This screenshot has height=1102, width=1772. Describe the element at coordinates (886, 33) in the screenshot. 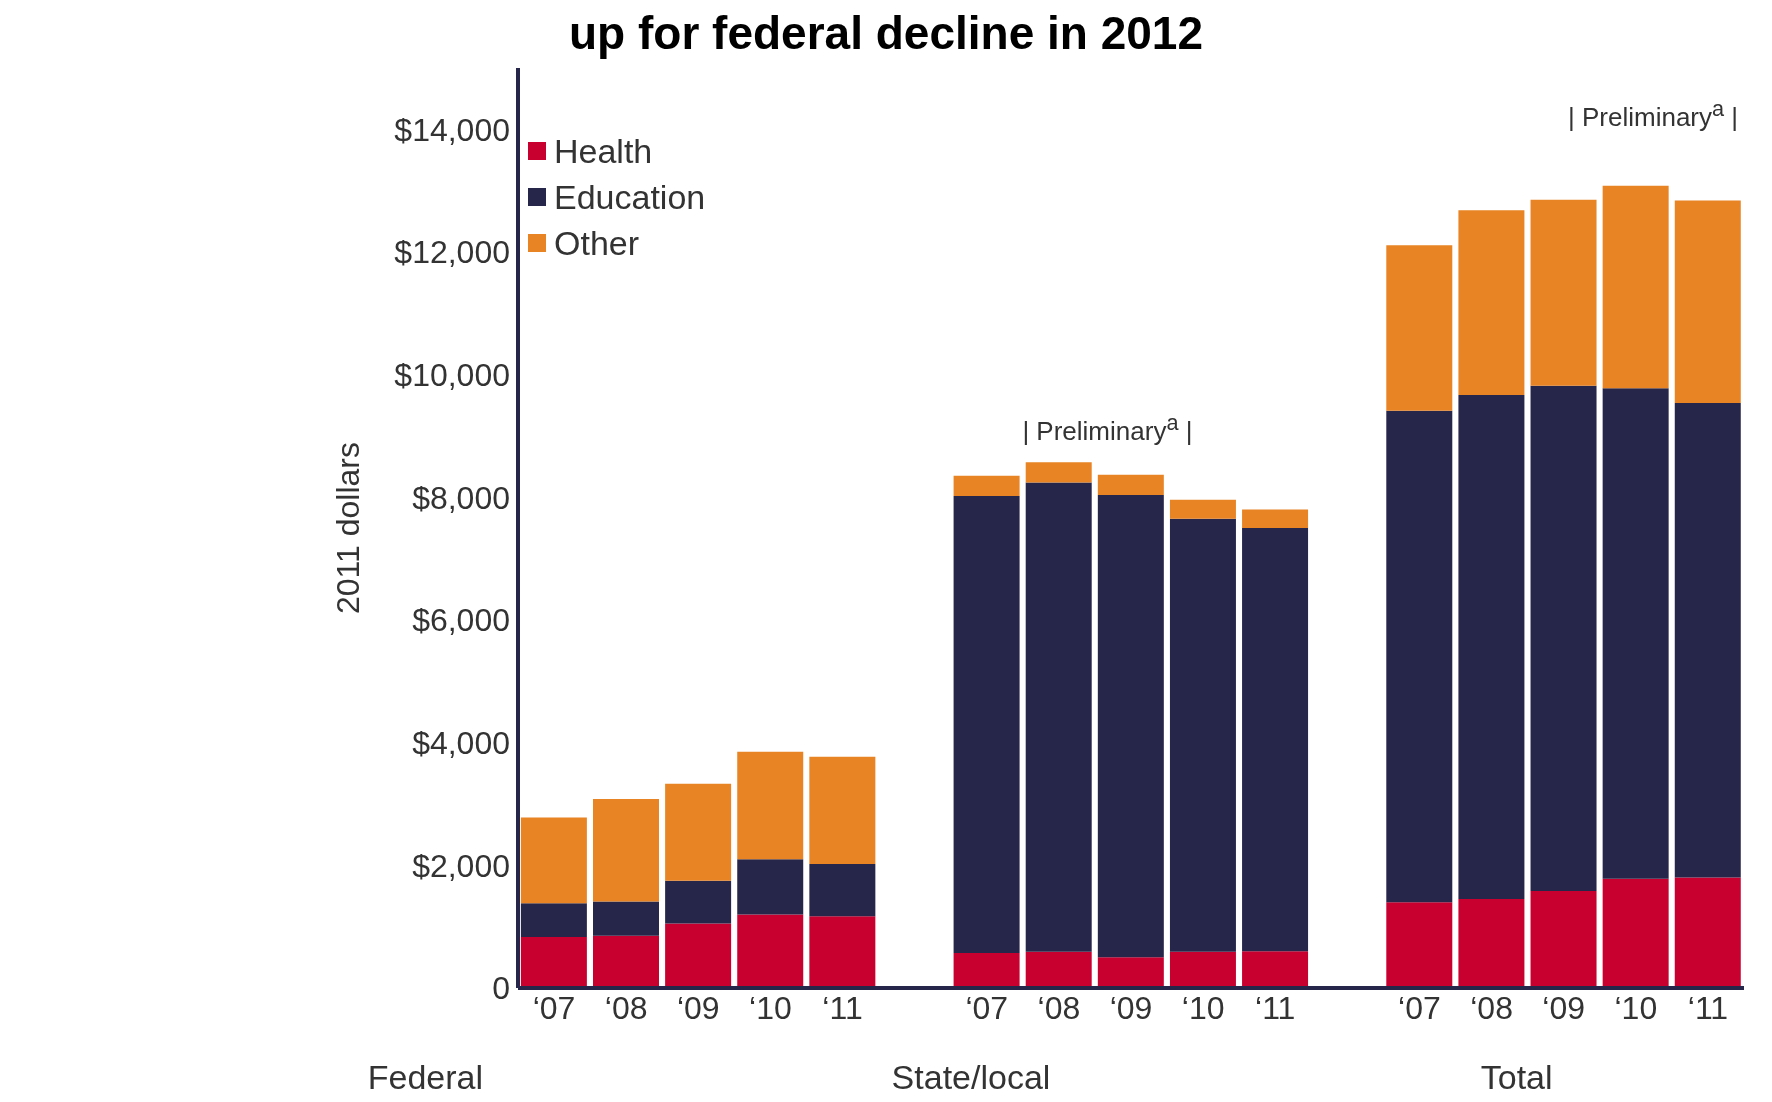

I see `chart-title: up for federal decline in 2012` at that location.